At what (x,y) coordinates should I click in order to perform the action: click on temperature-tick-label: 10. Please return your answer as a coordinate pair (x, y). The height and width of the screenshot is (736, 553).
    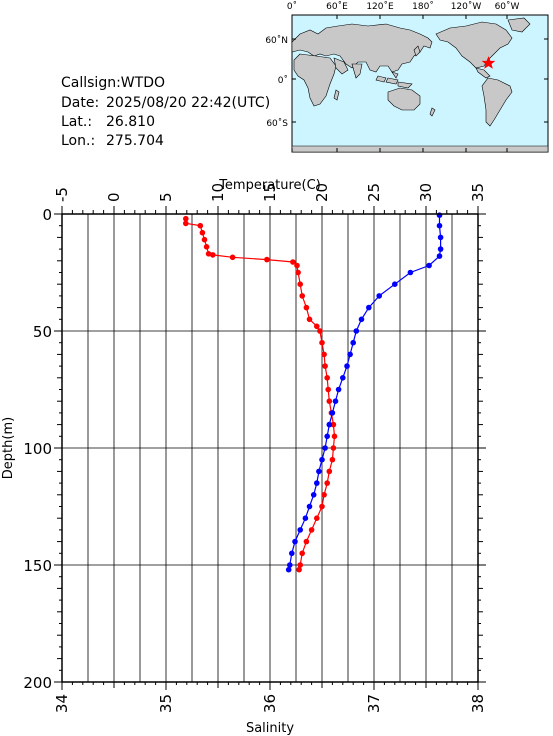
    Looking at the image, I should click on (218, 192).